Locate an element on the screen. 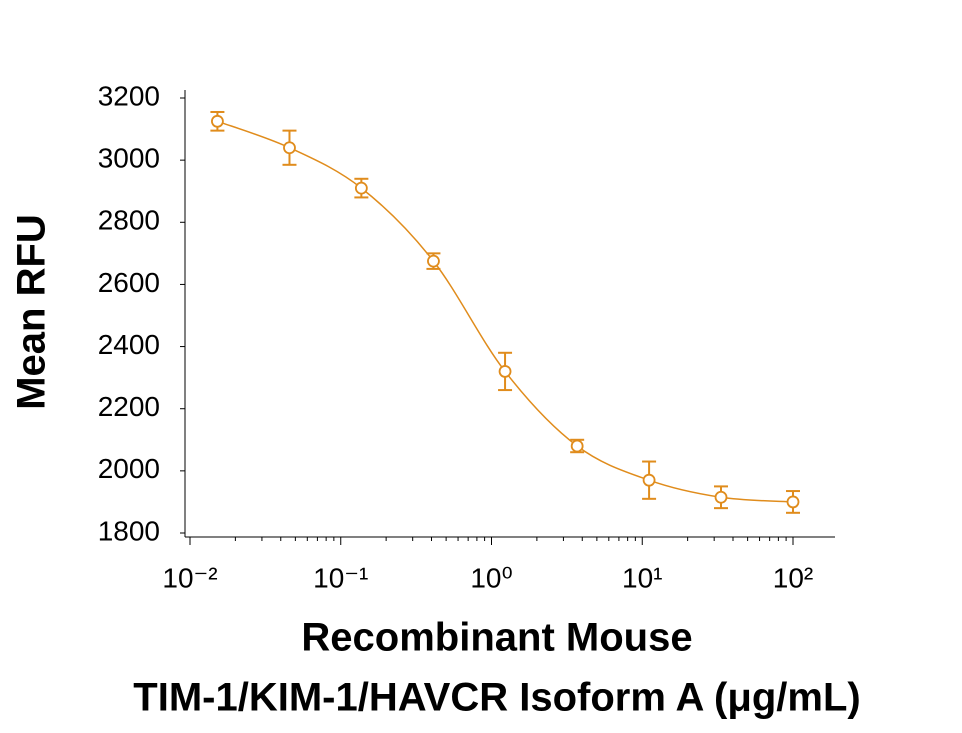  y-axis-title: Mean RFU is located at coordinates (32, 312).